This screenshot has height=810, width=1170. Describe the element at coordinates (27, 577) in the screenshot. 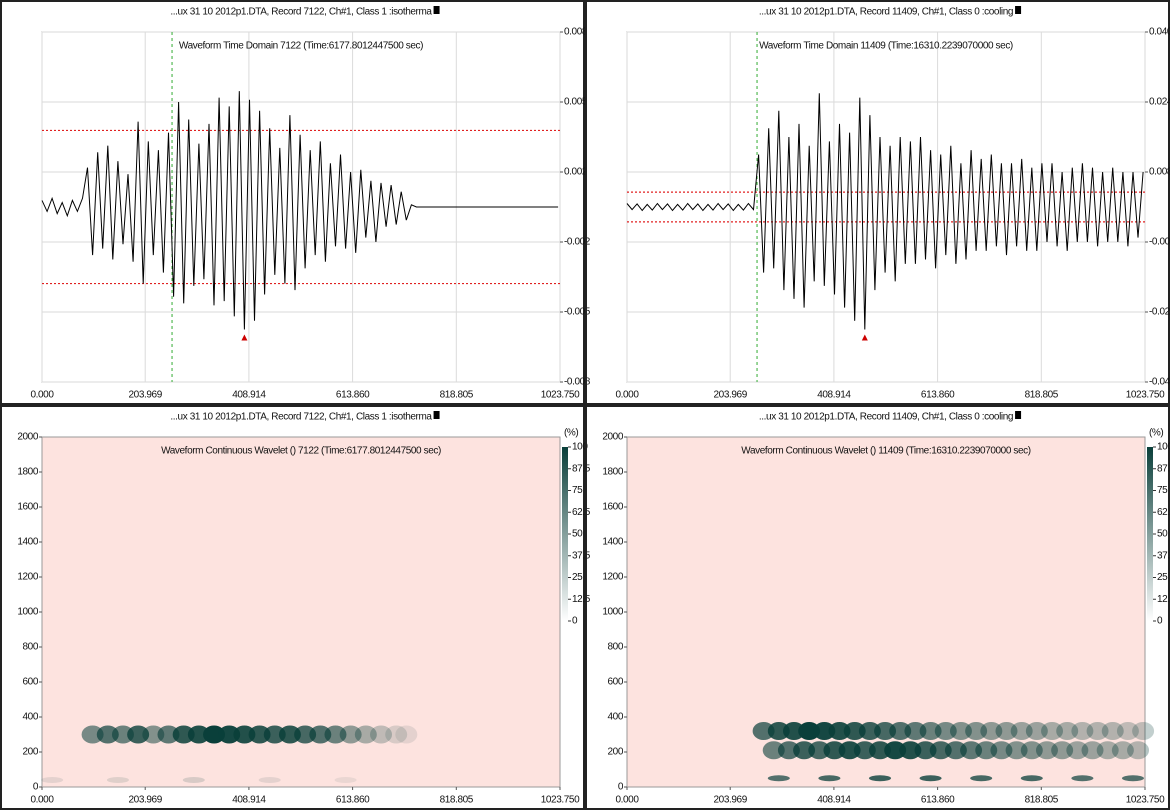

I see `y-tick-label: 1200` at that location.